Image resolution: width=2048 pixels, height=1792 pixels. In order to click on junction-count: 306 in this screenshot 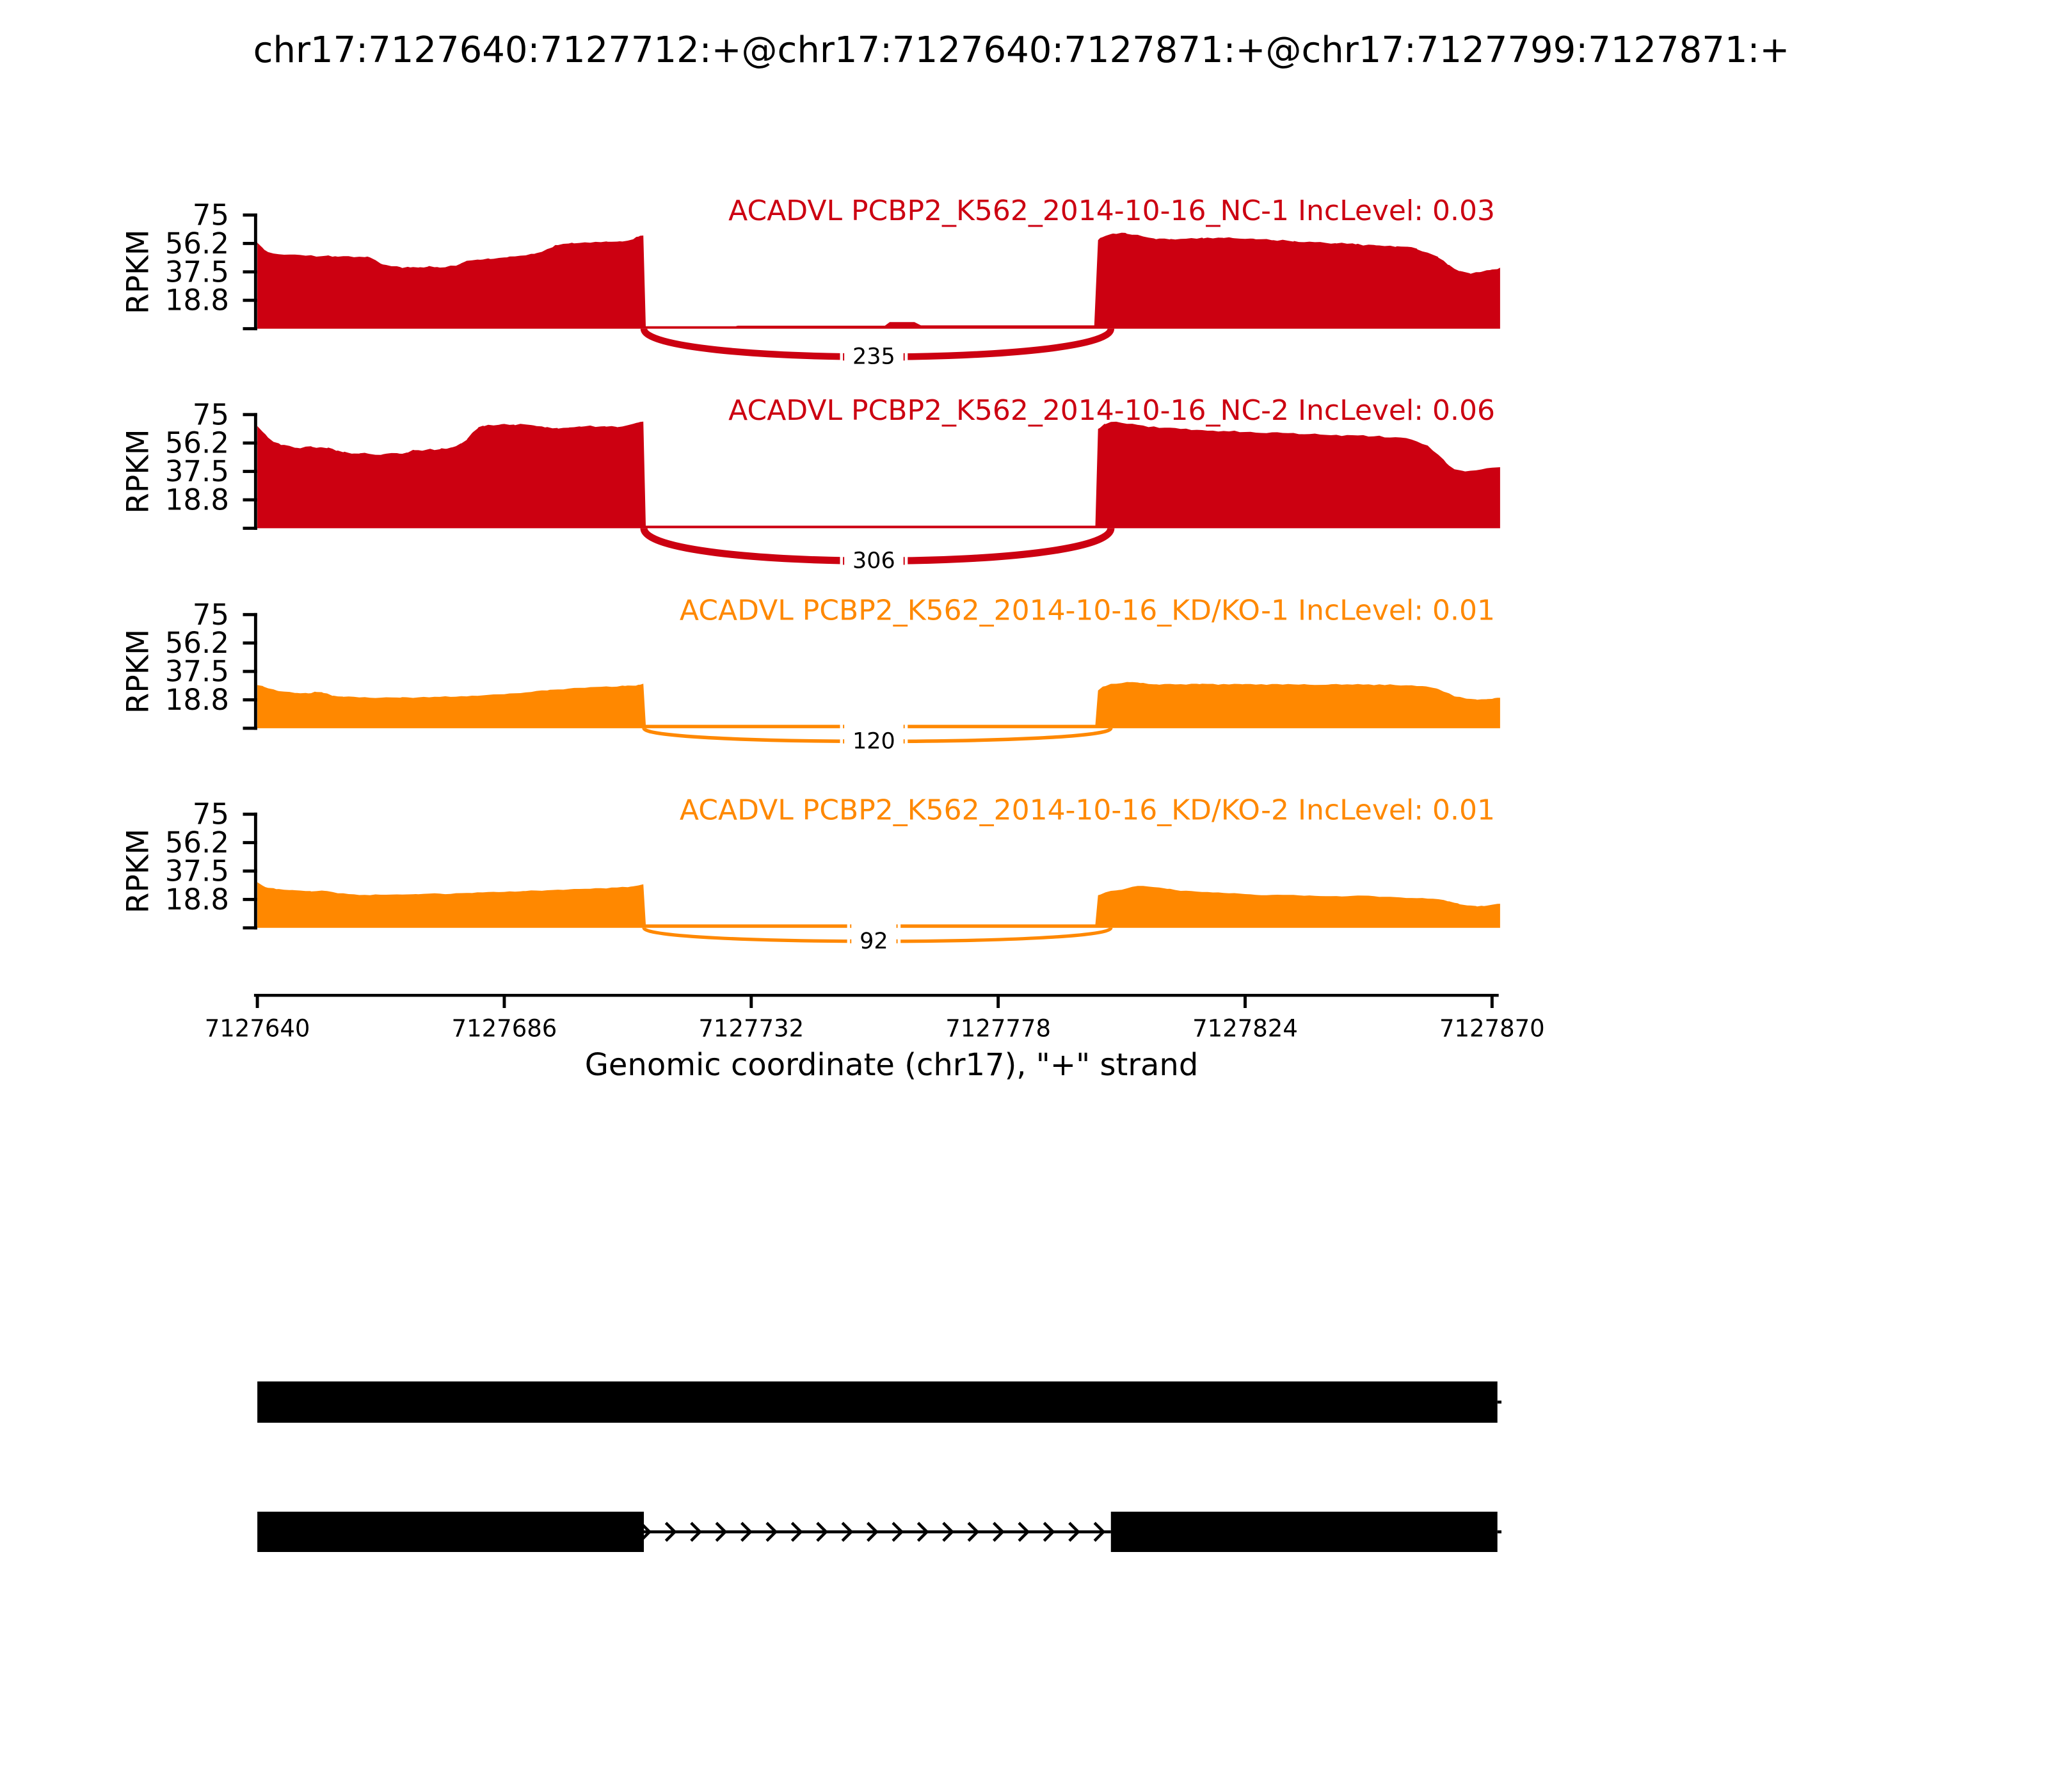, I will do `click(873, 560)`.